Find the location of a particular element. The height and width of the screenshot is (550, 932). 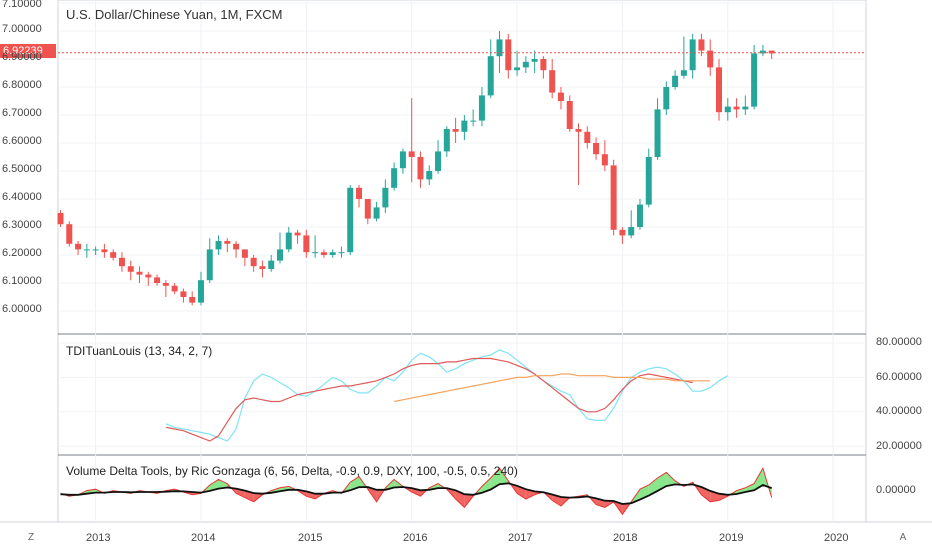

x-tick: 2018 is located at coordinates (625, 538).